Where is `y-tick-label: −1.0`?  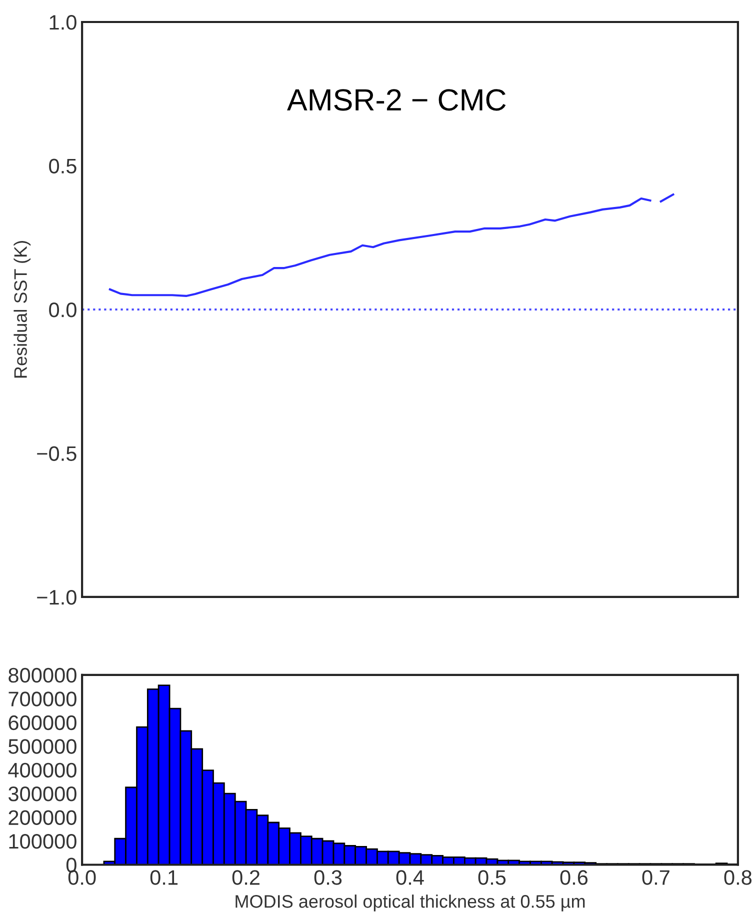 y-tick-label: −1.0 is located at coordinates (56, 597).